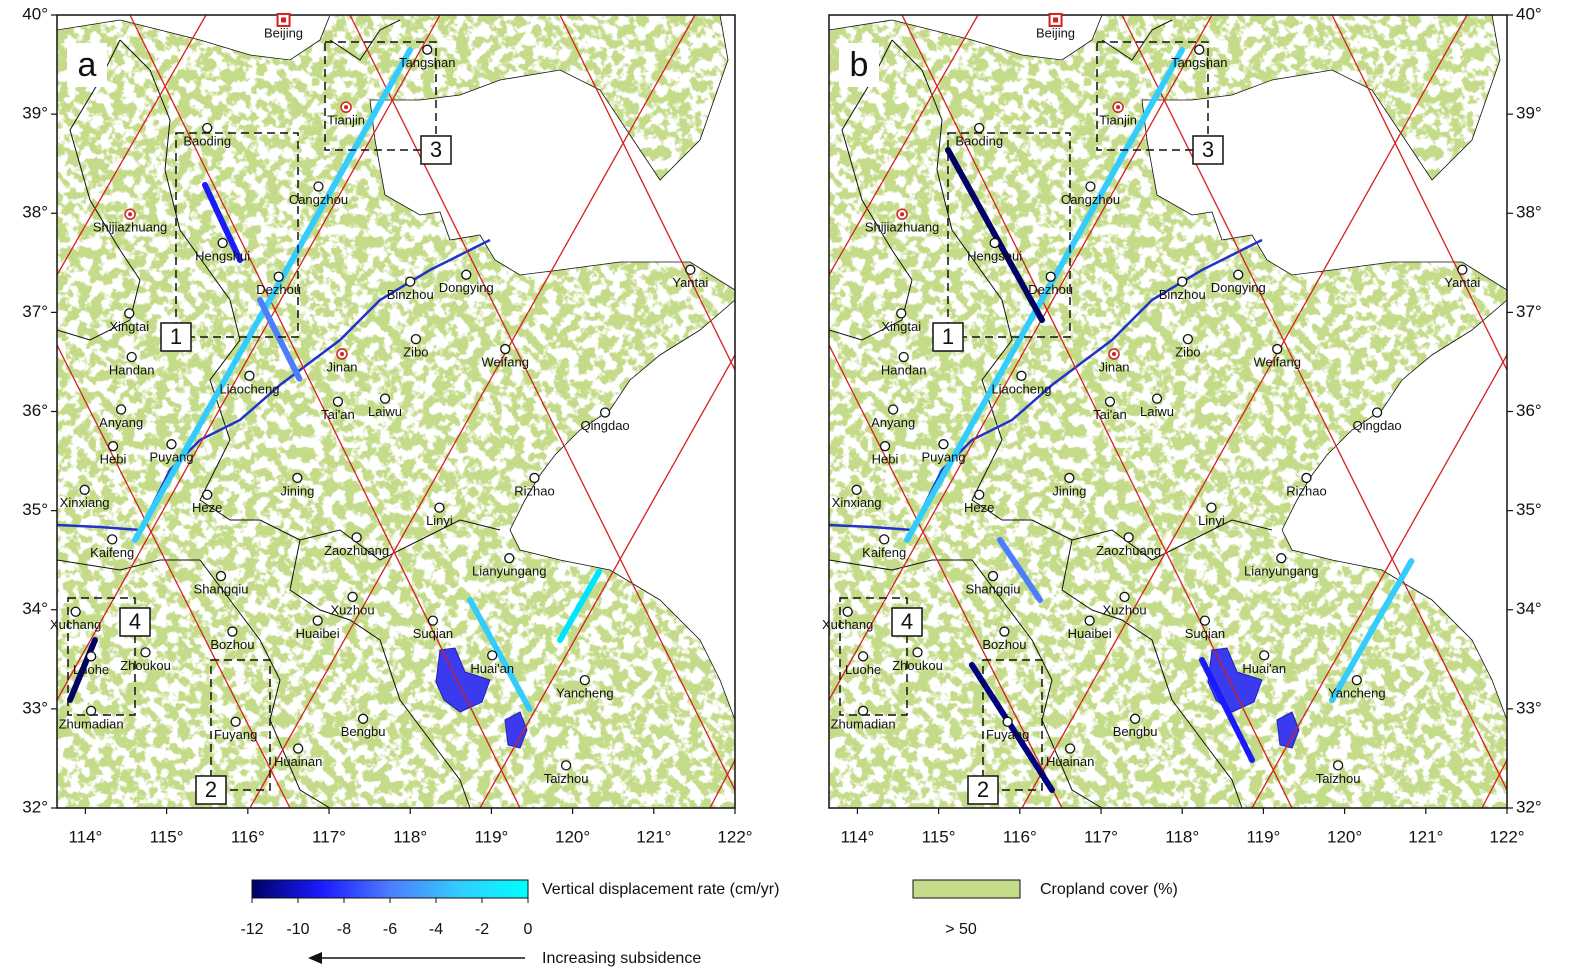 This screenshot has height=978, width=1575. I want to click on colorbar-tick-label: -2, so click(482, 929).